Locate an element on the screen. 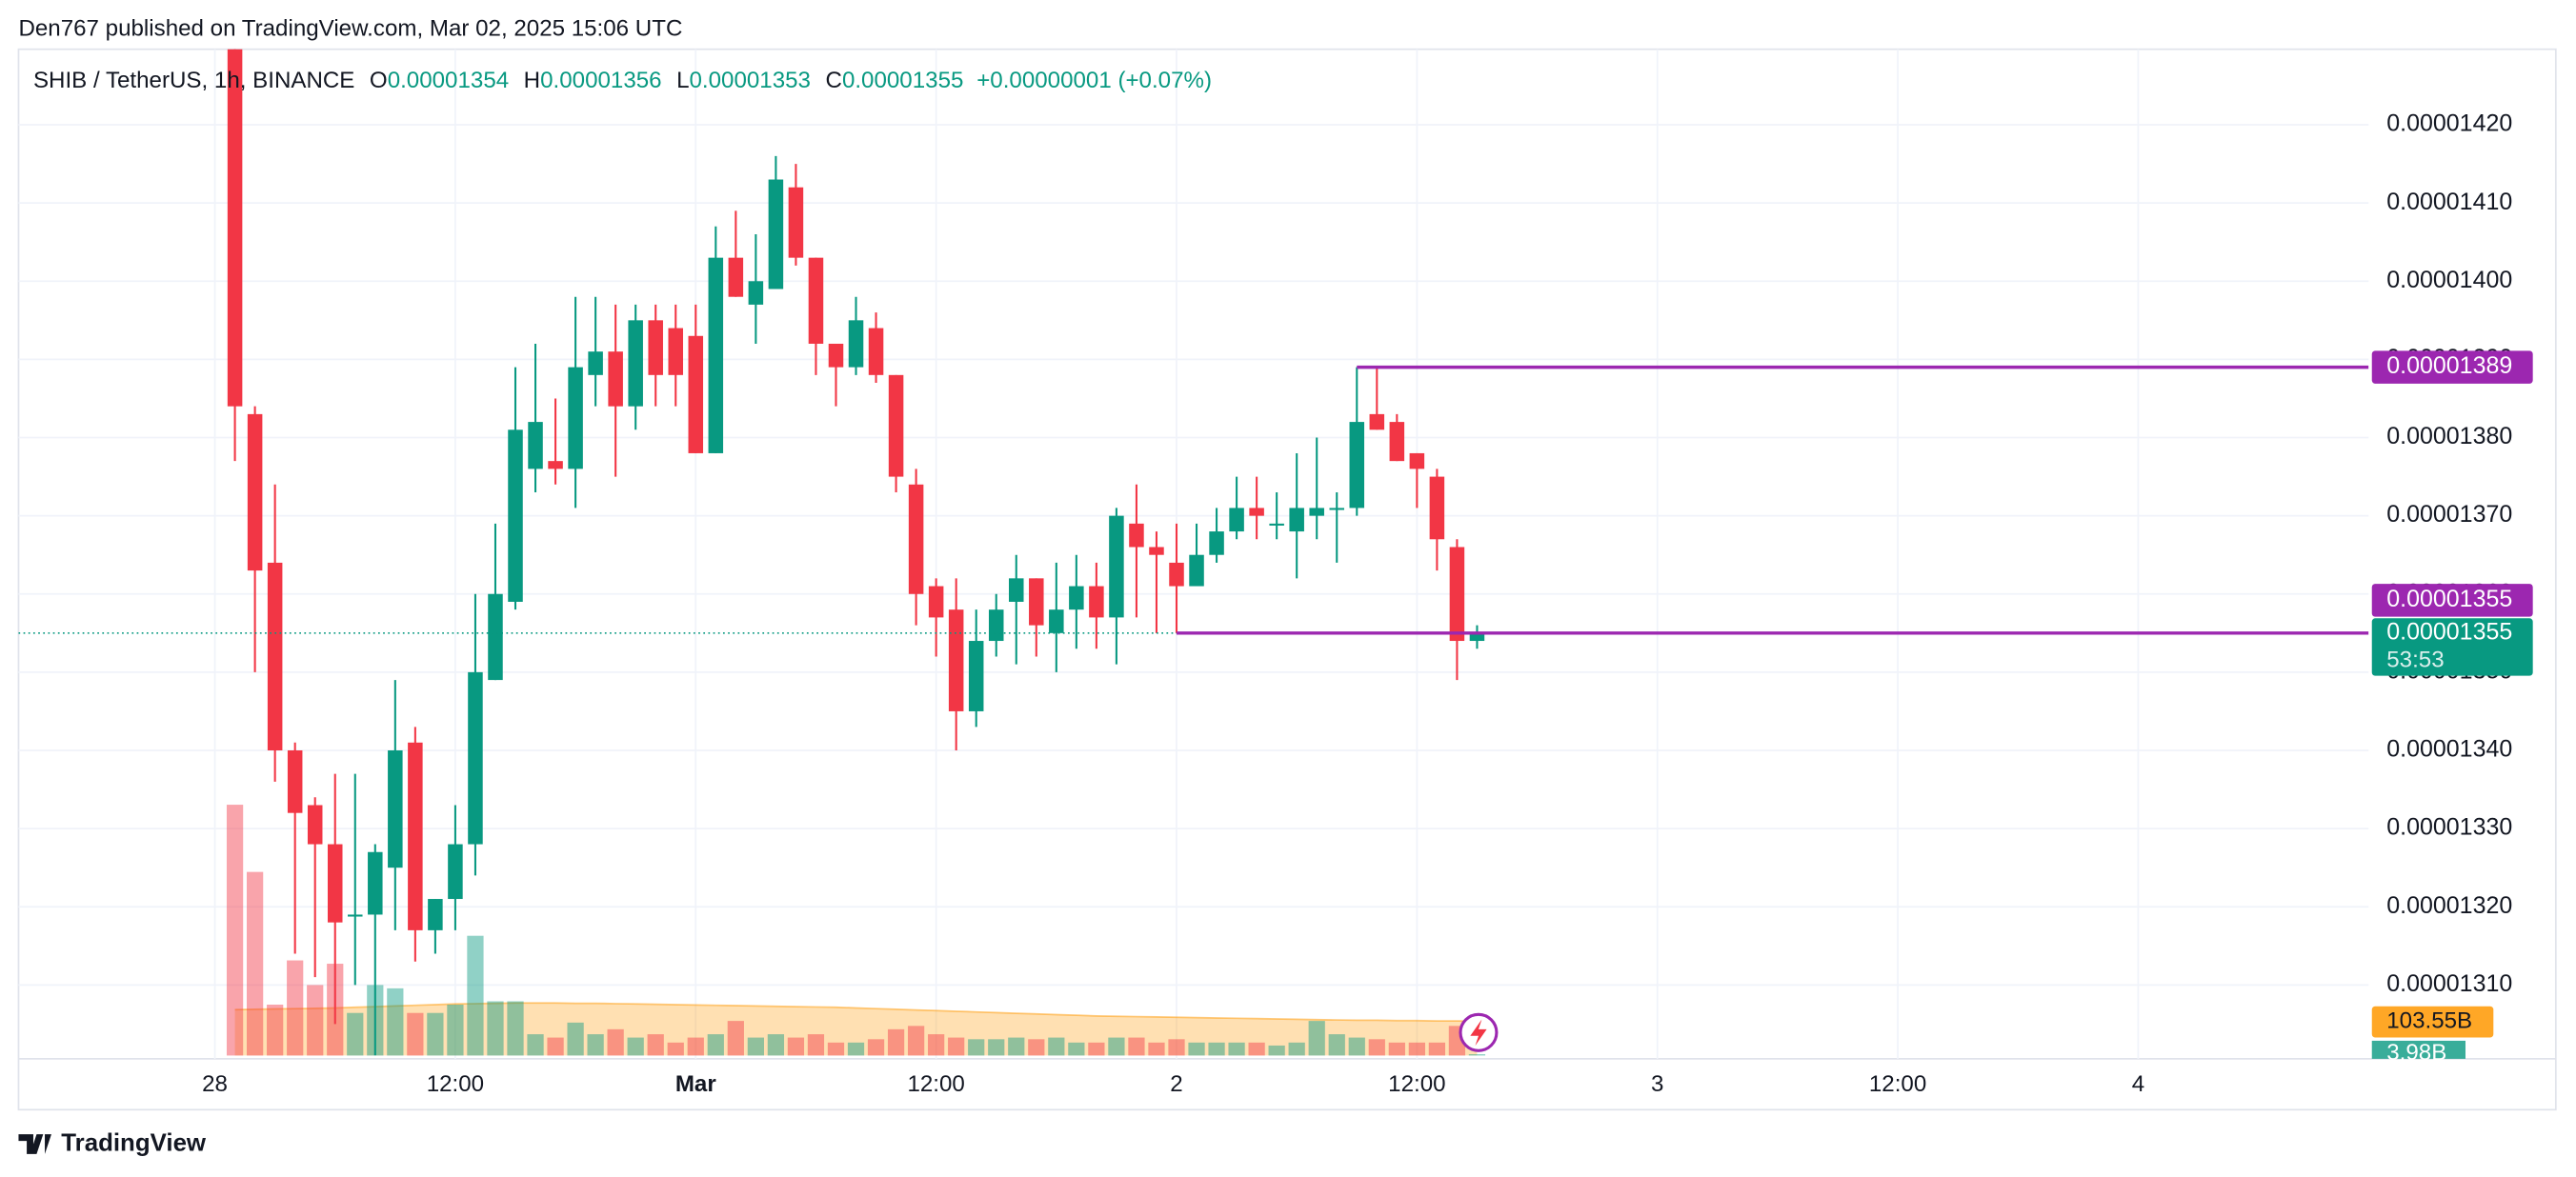 The height and width of the screenshot is (1177, 2576). l-value: 0.00001353 is located at coordinates (751, 81).